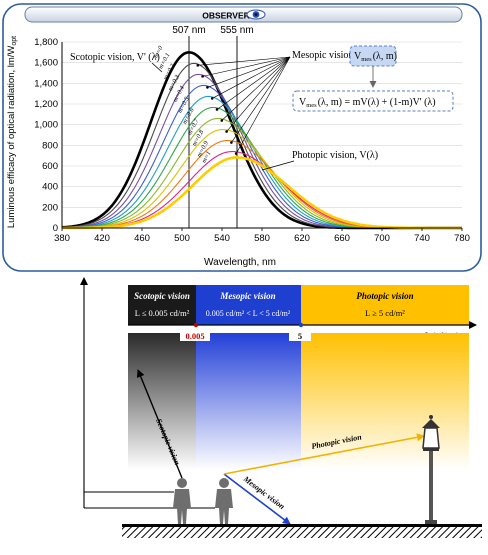 Image resolution: width=488 pixels, height=555 pixels. I want to click on x-tick-label: 780, so click(462, 238).